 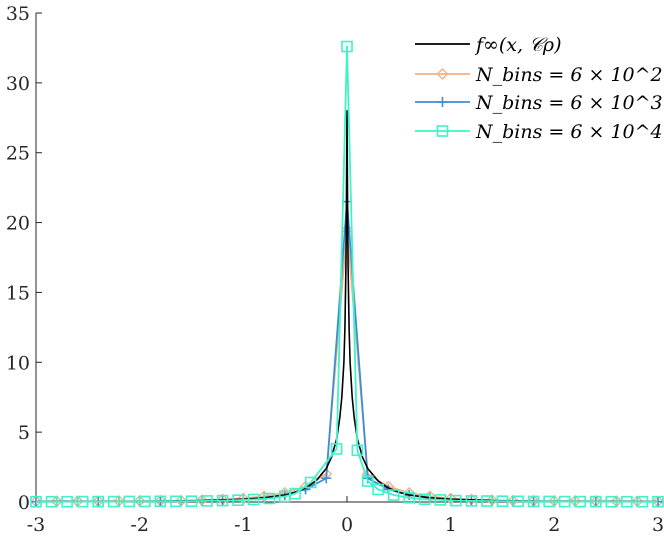 I want to click on y-tick-label: 25, so click(x=18, y=154).